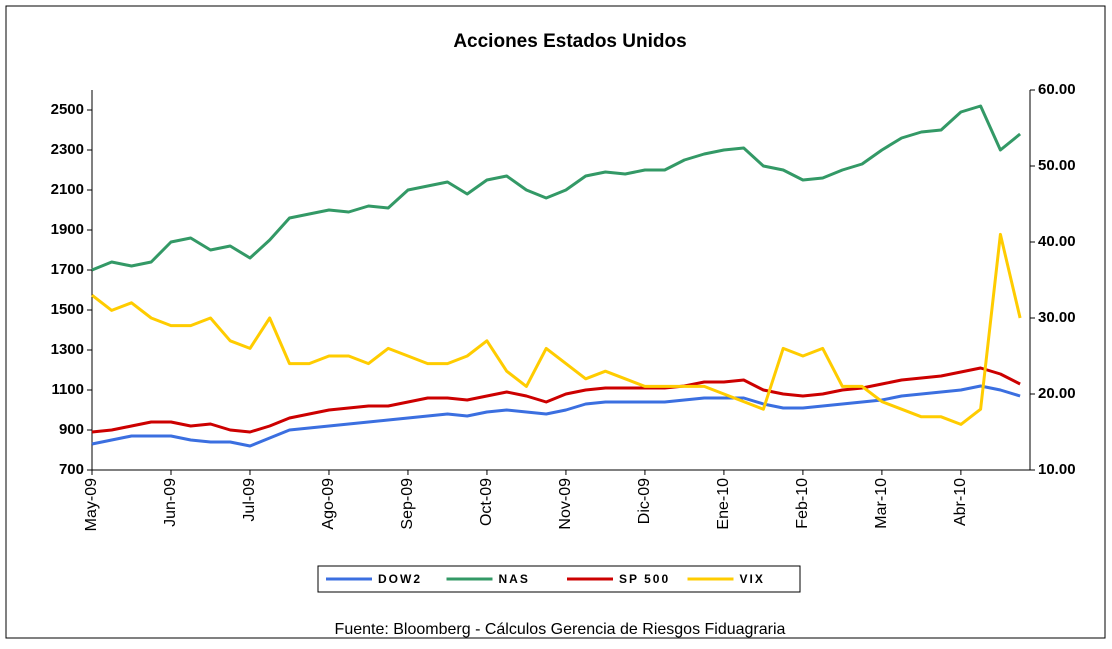 The image size is (1112, 649). I want to click on x-tick-label: Jun-09, so click(170, 502).